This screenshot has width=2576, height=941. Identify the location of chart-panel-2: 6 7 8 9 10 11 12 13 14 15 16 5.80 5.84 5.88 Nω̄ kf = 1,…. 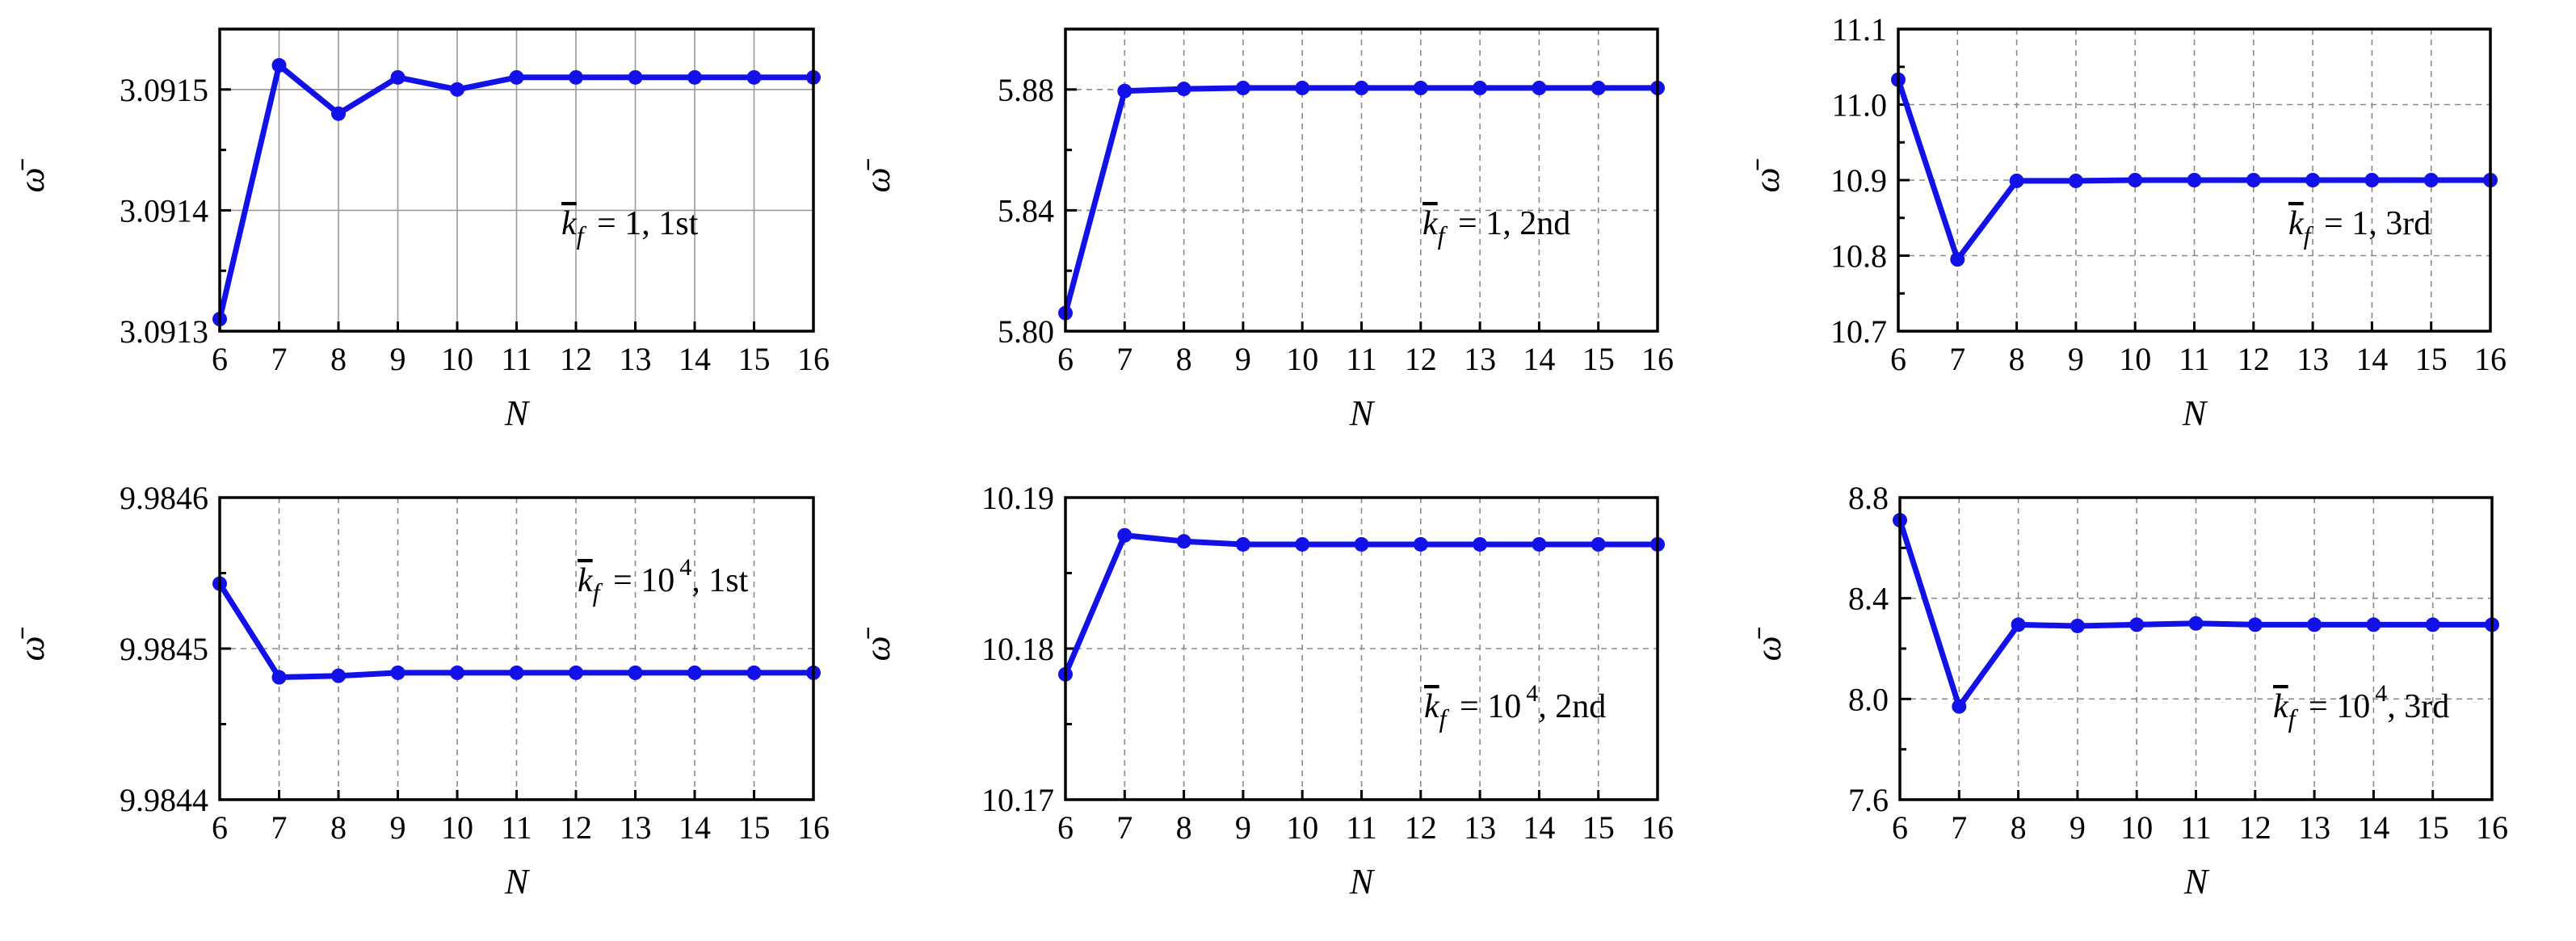
(1266, 230).